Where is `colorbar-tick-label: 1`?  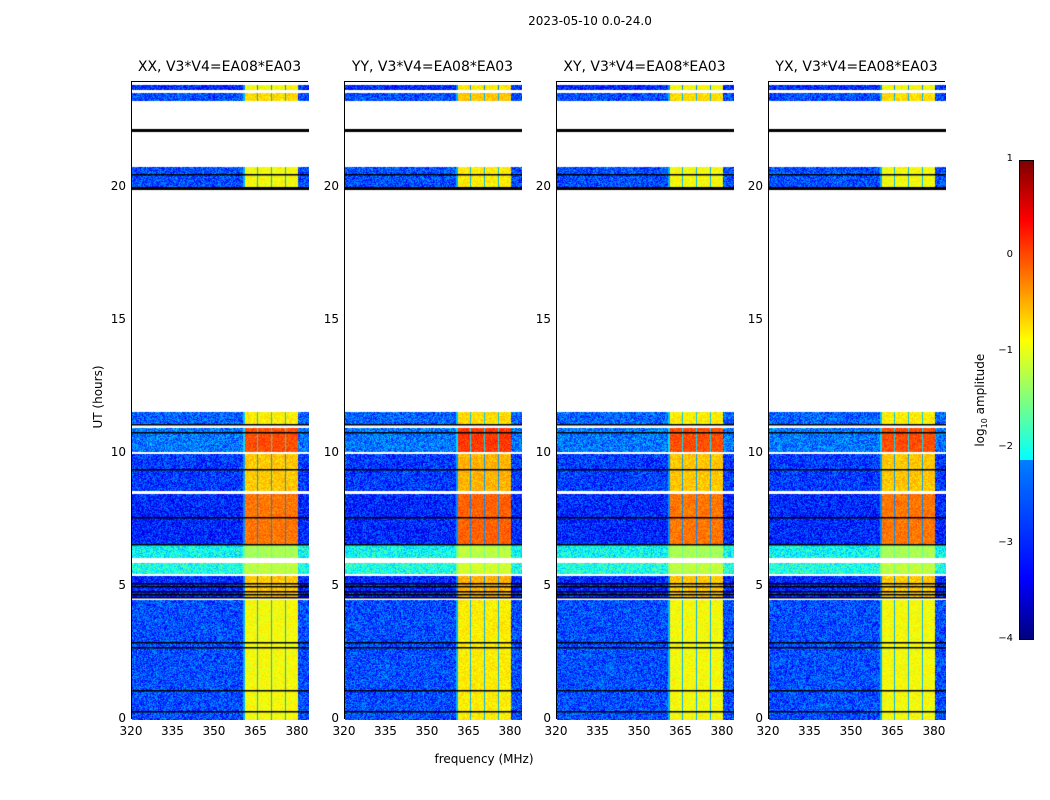 colorbar-tick-label: 1 is located at coordinates (1009, 158).